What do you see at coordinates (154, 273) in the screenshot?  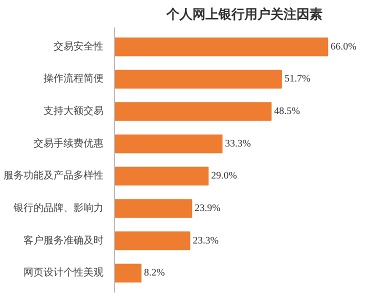 I see `data-label: 8.2%` at bounding box center [154, 273].